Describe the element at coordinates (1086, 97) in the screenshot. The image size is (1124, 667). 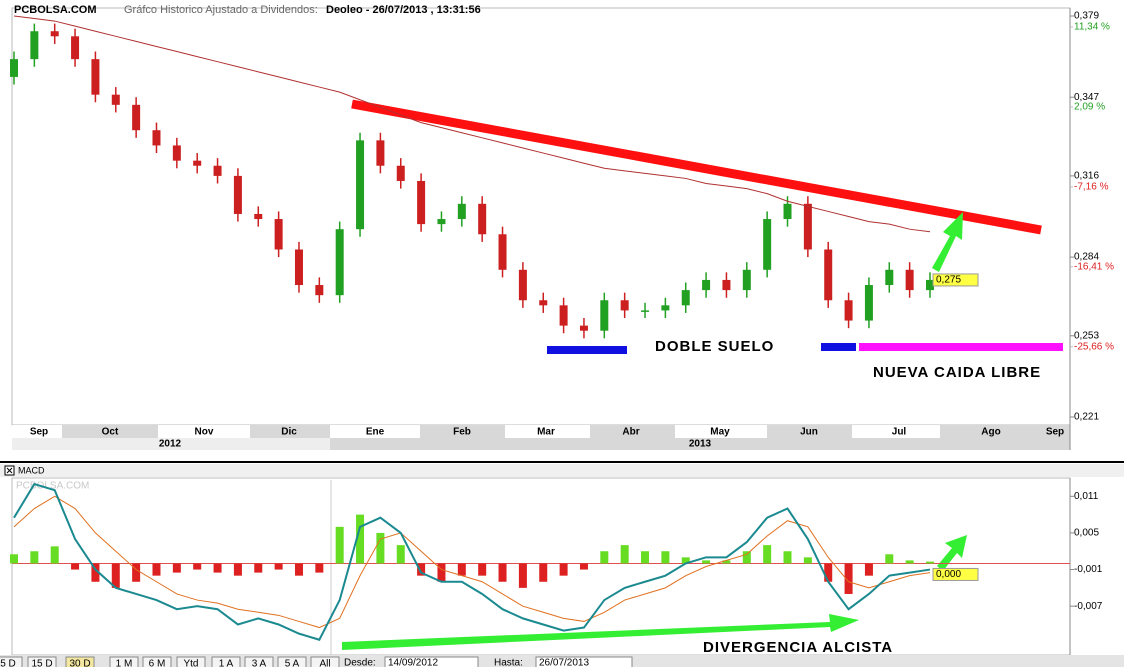
I see `y-tick-label: 0,347` at that location.